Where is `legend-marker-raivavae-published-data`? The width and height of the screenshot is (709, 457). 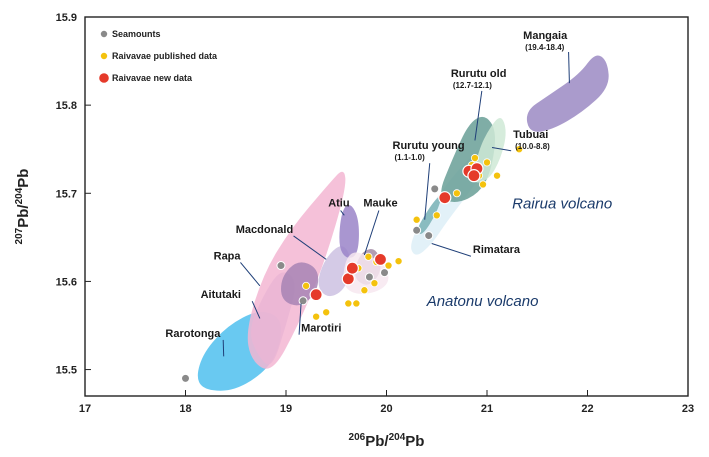
legend-marker-raivavae-published-data is located at coordinates (104, 56).